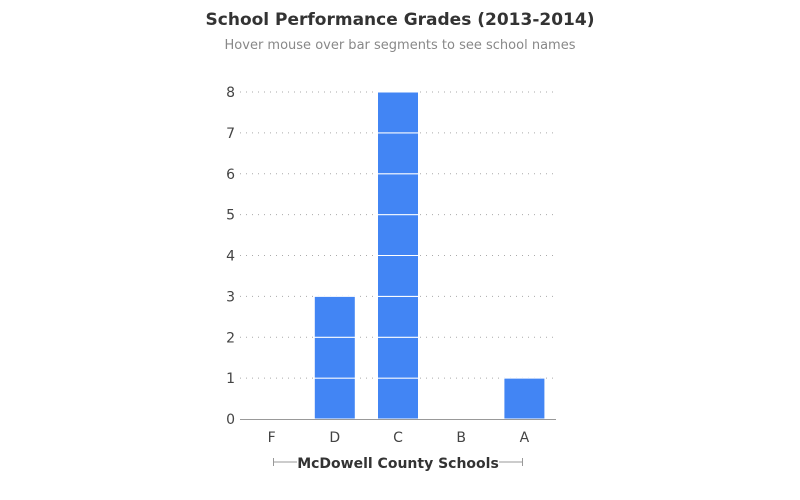 The image size is (800, 500). I want to click on x-tick-label: F, so click(272, 438).